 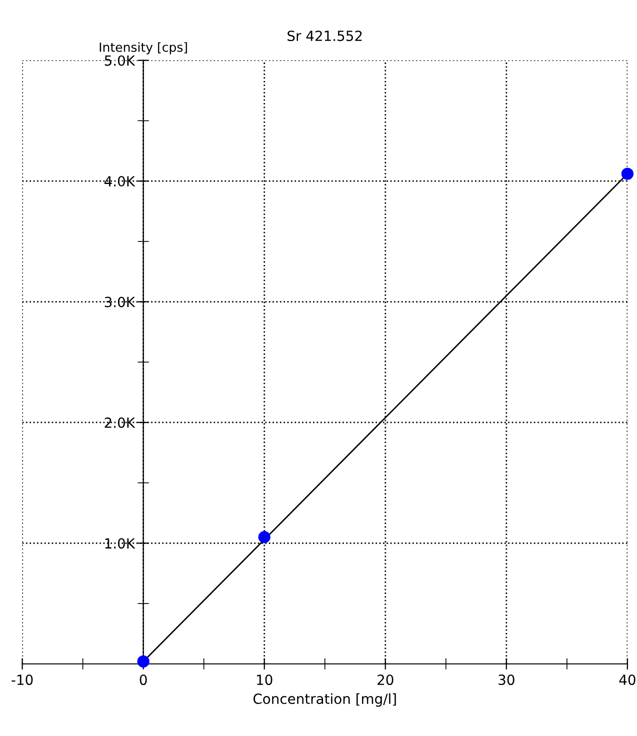 What do you see at coordinates (386, 680) in the screenshot?
I see `x-tick-label: 20` at bounding box center [386, 680].